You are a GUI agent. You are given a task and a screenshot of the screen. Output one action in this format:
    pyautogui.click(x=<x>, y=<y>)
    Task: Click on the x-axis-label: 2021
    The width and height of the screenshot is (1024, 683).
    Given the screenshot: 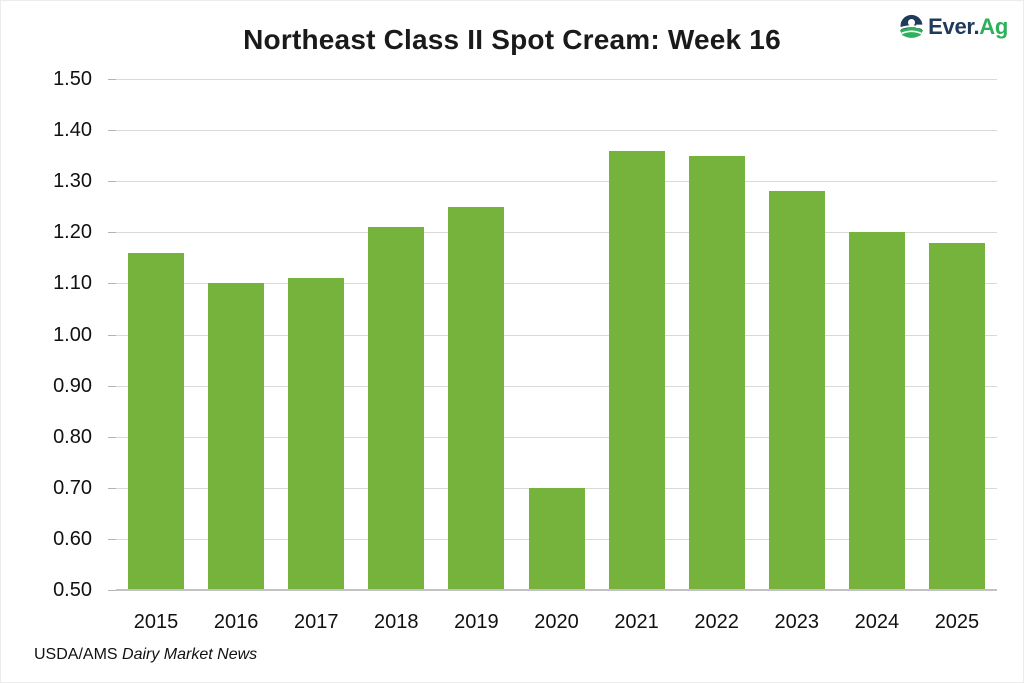 What is the action you would take?
    pyautogui.click(x=636, y=622)
    